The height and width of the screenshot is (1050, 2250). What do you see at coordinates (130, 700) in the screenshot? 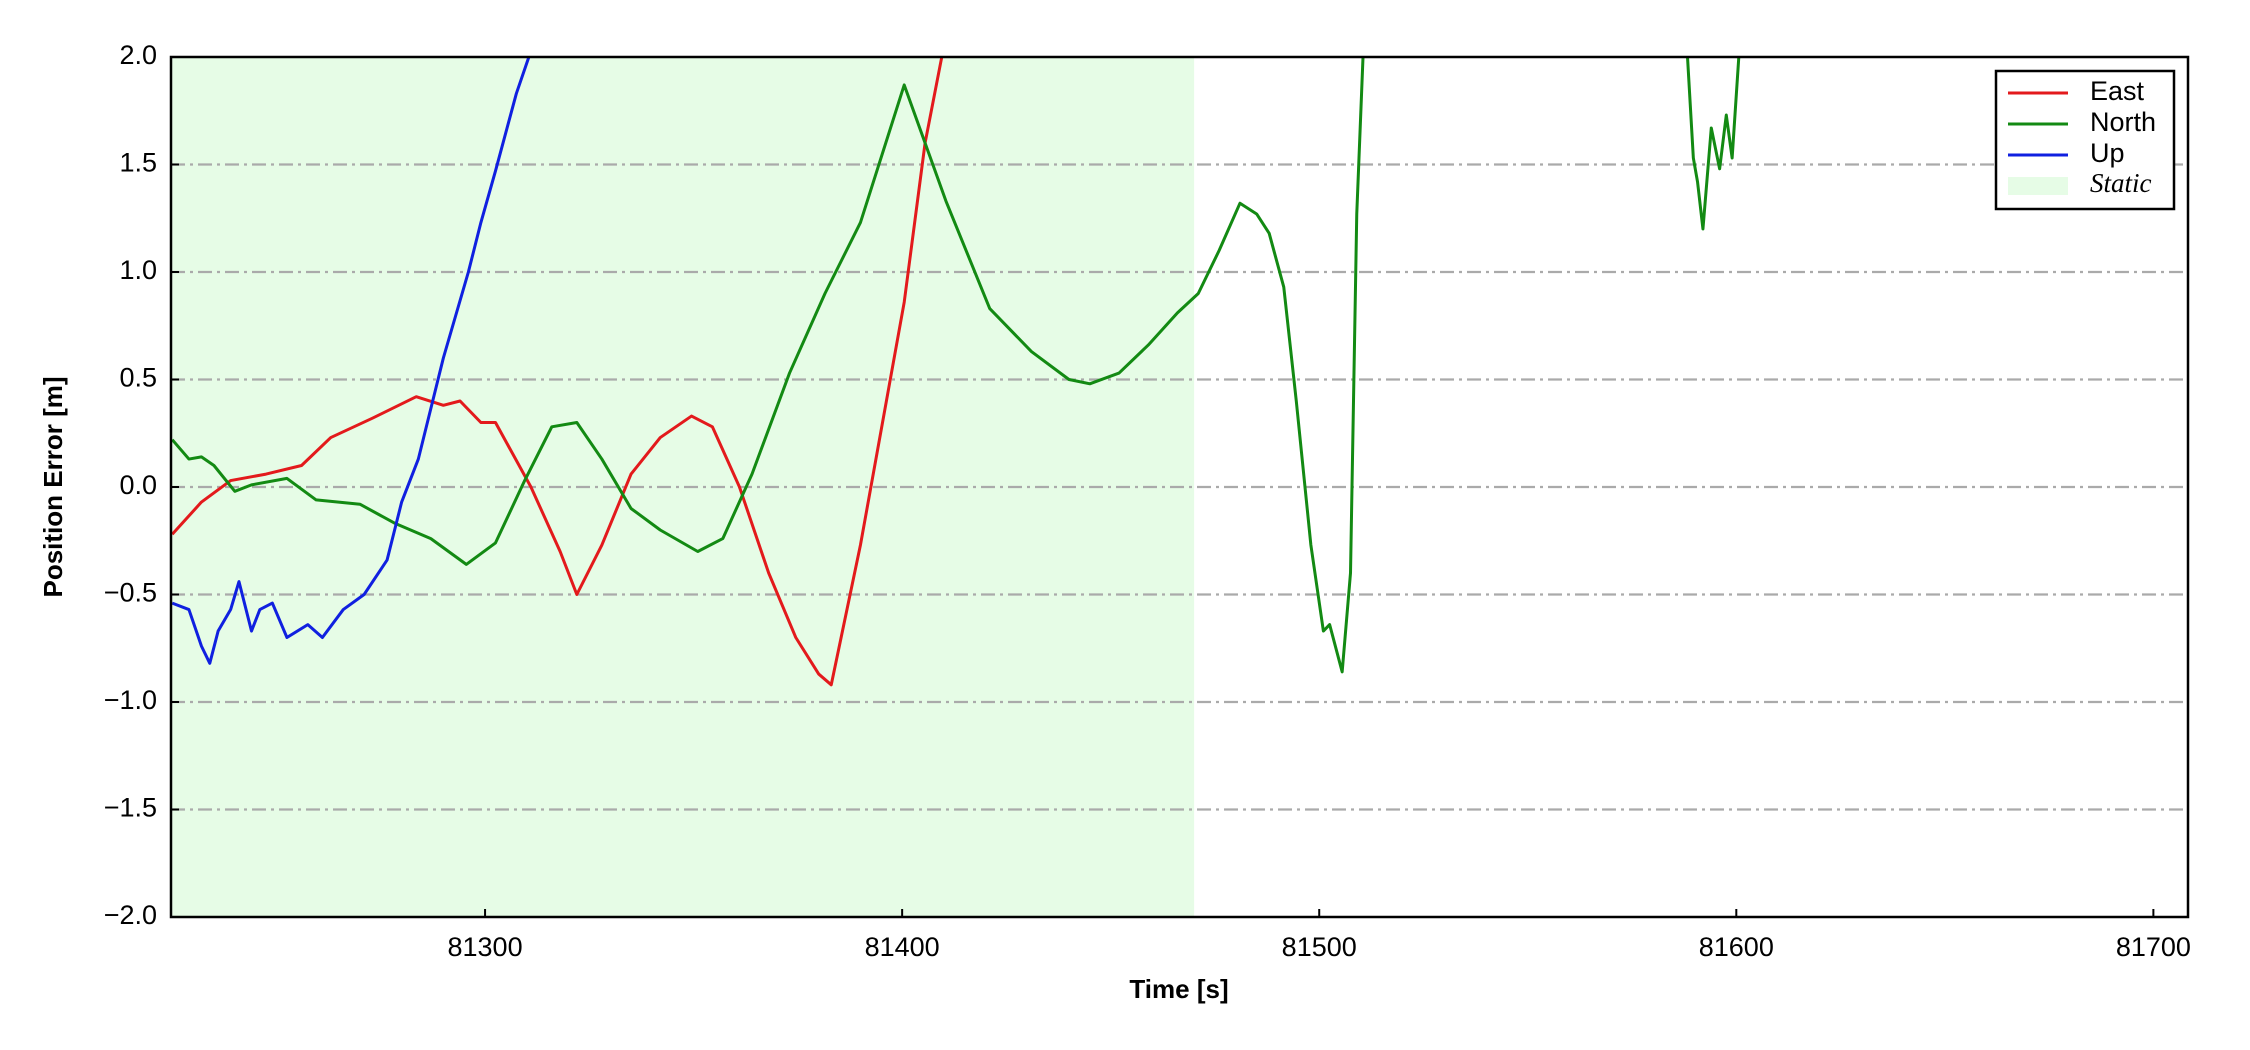
I see `y-tick-label: −1.0` at bounding box center [130, 700].